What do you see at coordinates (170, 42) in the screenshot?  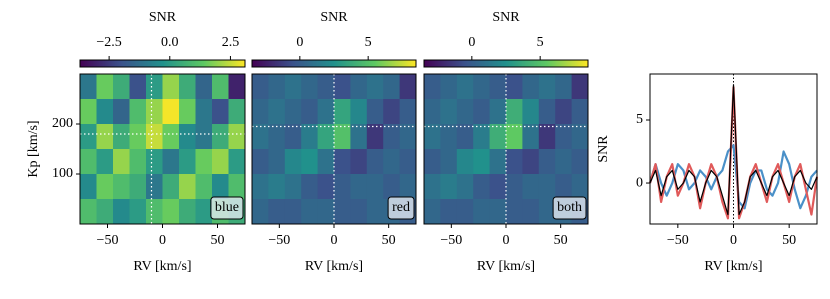 I see `colorbar-tick-label: 0.0` at bounding box center [170, 42].